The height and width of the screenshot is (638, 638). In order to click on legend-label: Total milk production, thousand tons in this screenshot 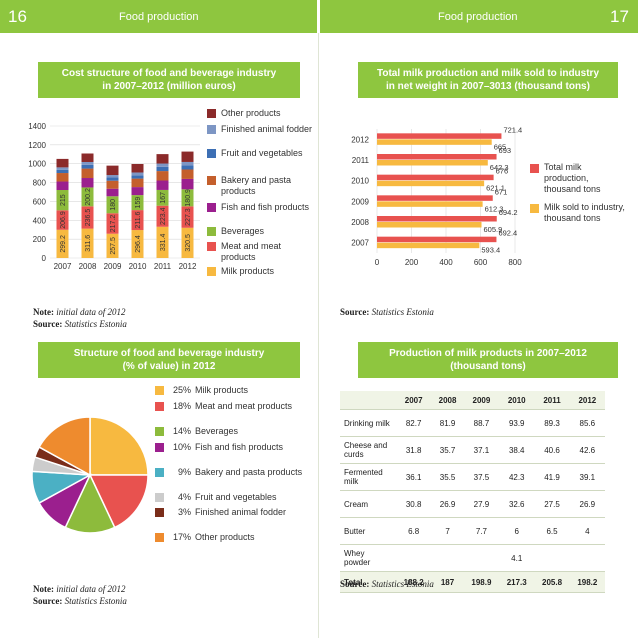, I will do `click(572, 178)`.